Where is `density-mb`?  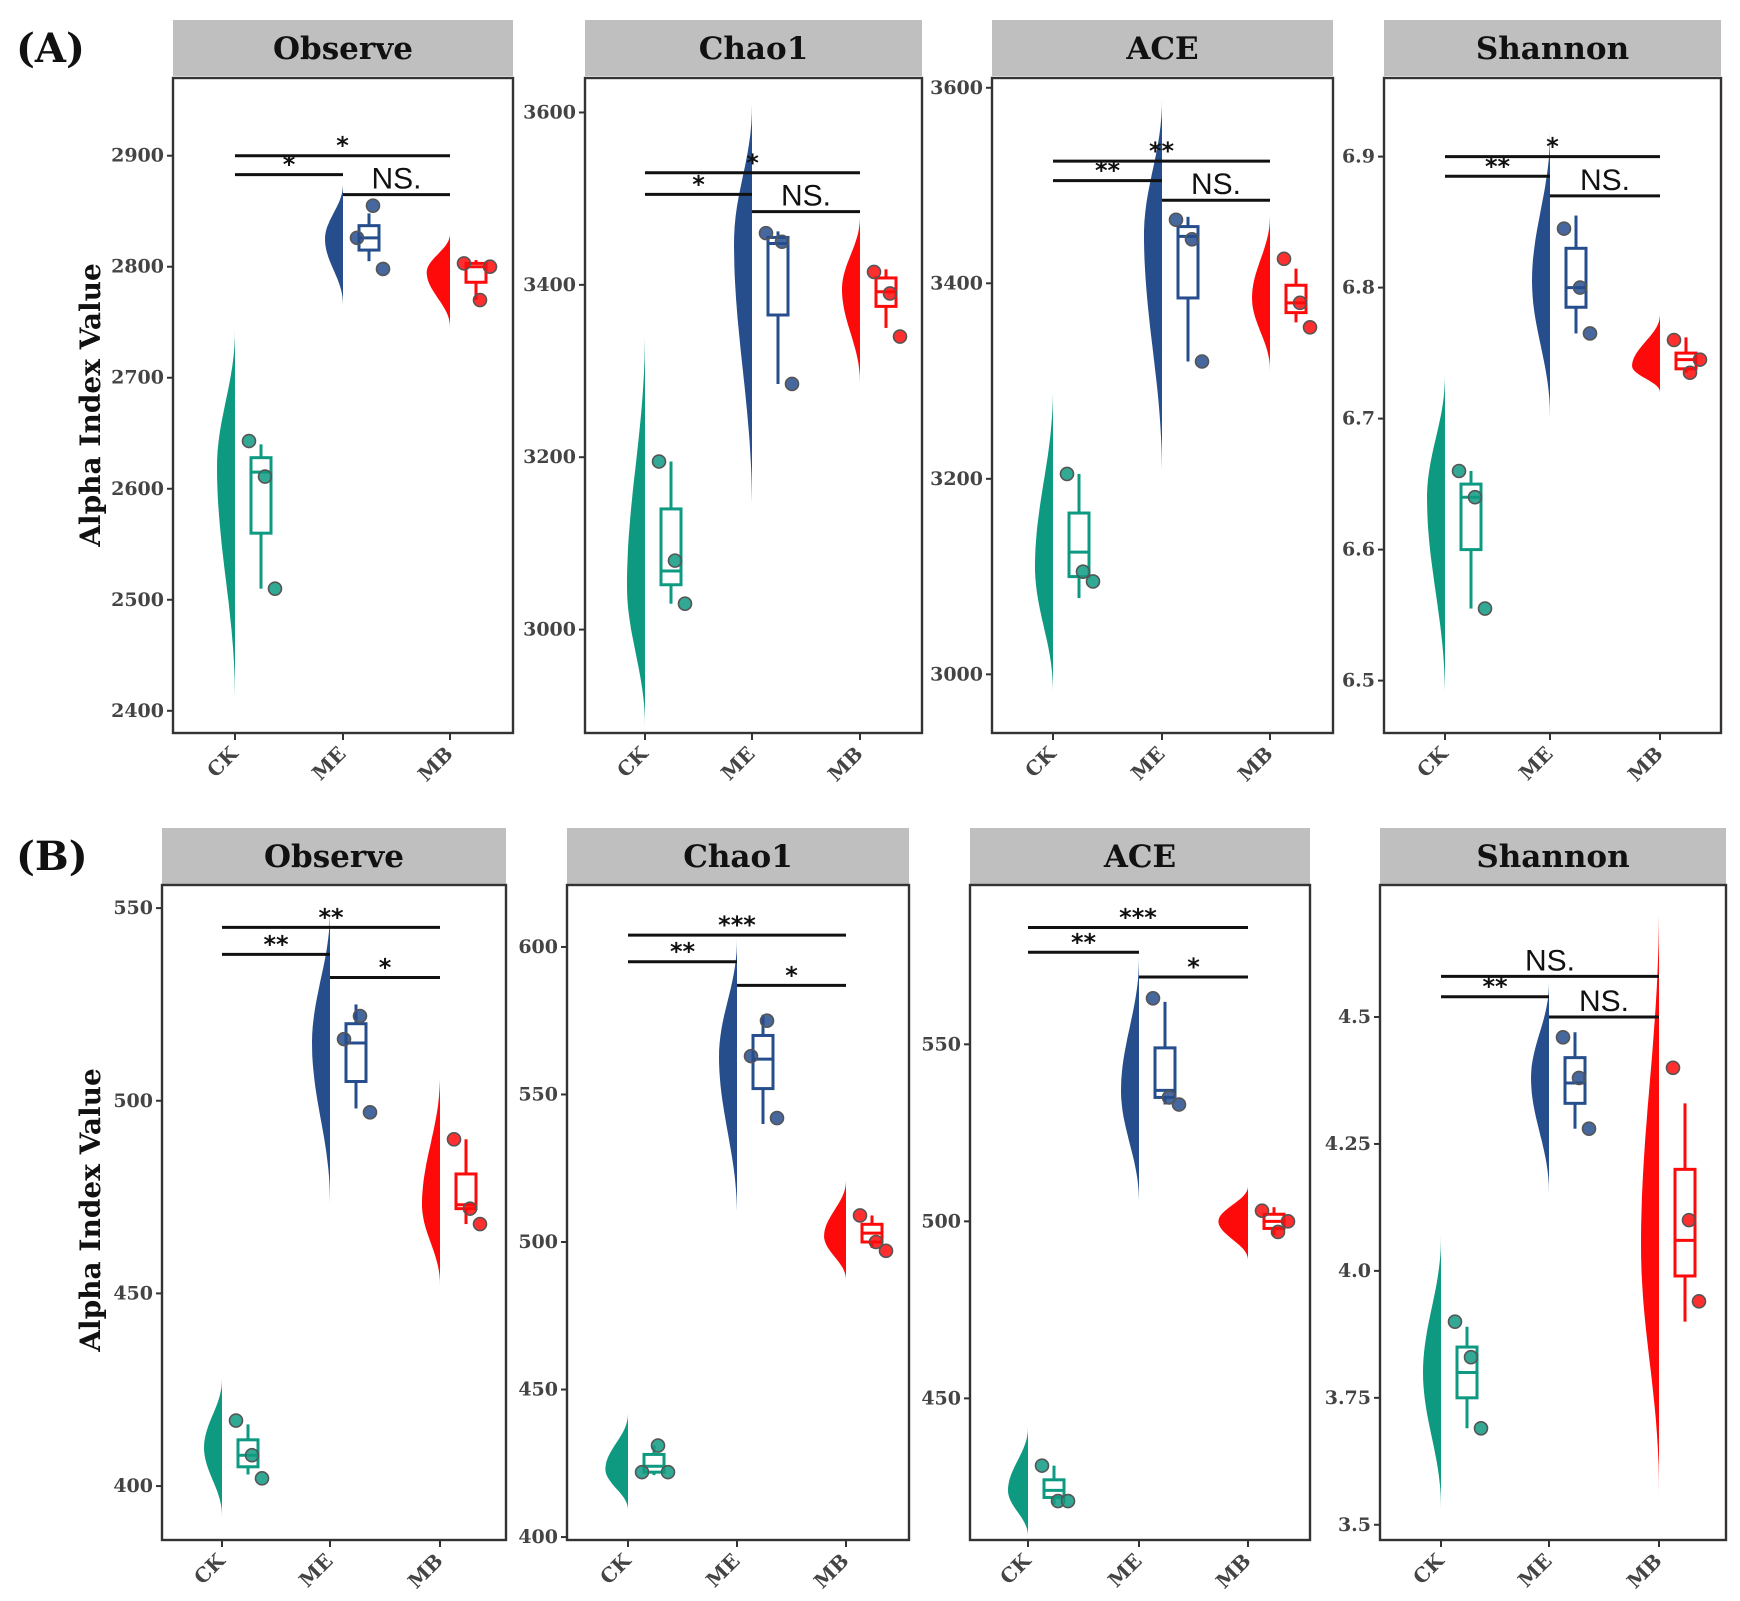
density-mb is located at coordinates (851, 299).